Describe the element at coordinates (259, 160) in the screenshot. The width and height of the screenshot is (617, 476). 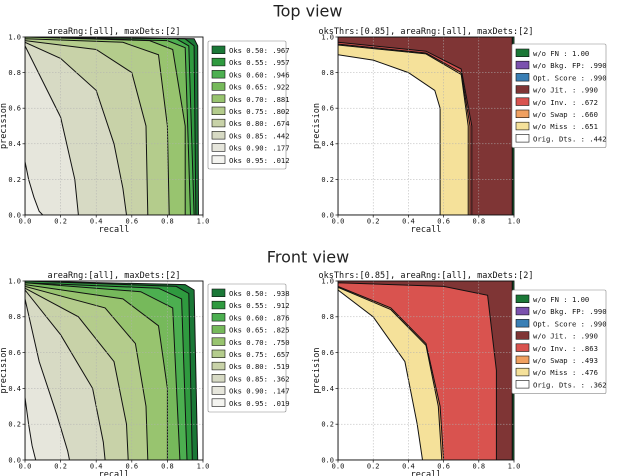
I see `legend-entry: Oks 0.95: .012` at that location.